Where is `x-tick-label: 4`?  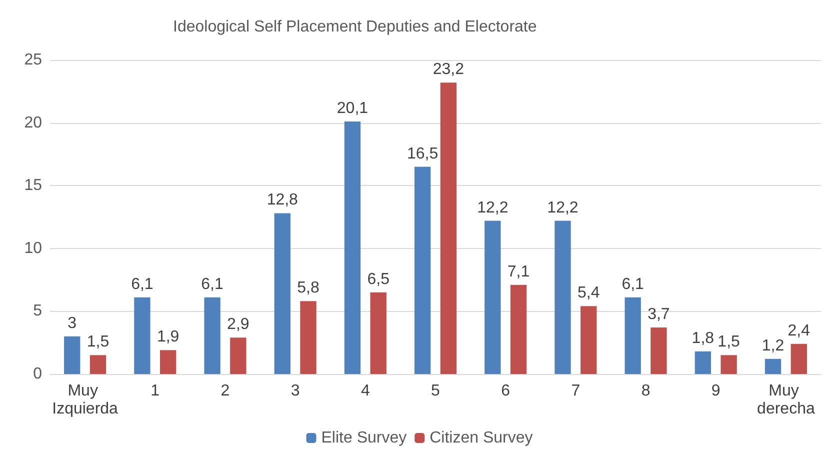
x-tick-label: 4 is located at coordinates (365, 391).